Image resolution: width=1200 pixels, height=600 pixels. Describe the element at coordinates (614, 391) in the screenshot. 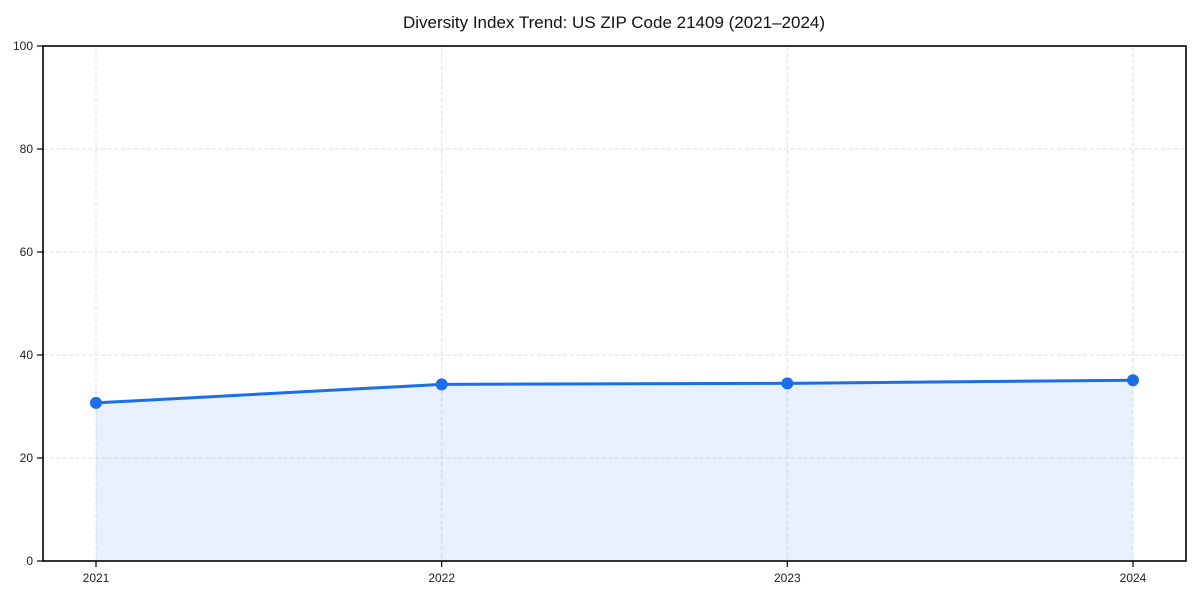

I see `data-line` at that location.